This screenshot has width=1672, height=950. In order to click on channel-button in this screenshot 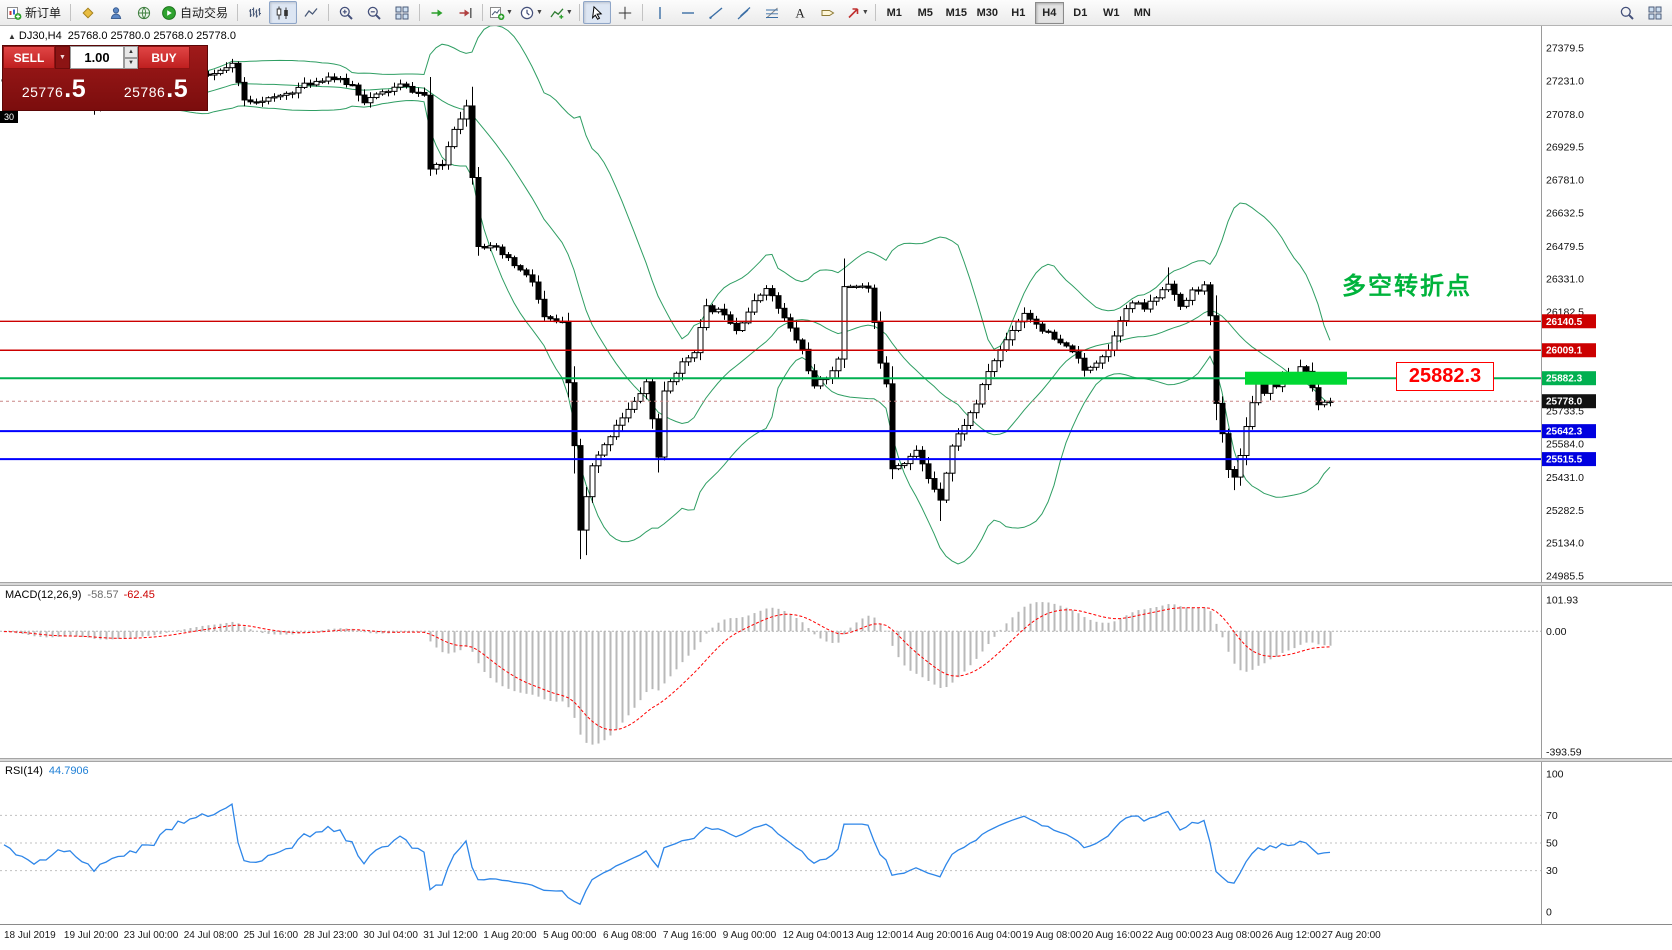, I will do `click(744, 12)`.